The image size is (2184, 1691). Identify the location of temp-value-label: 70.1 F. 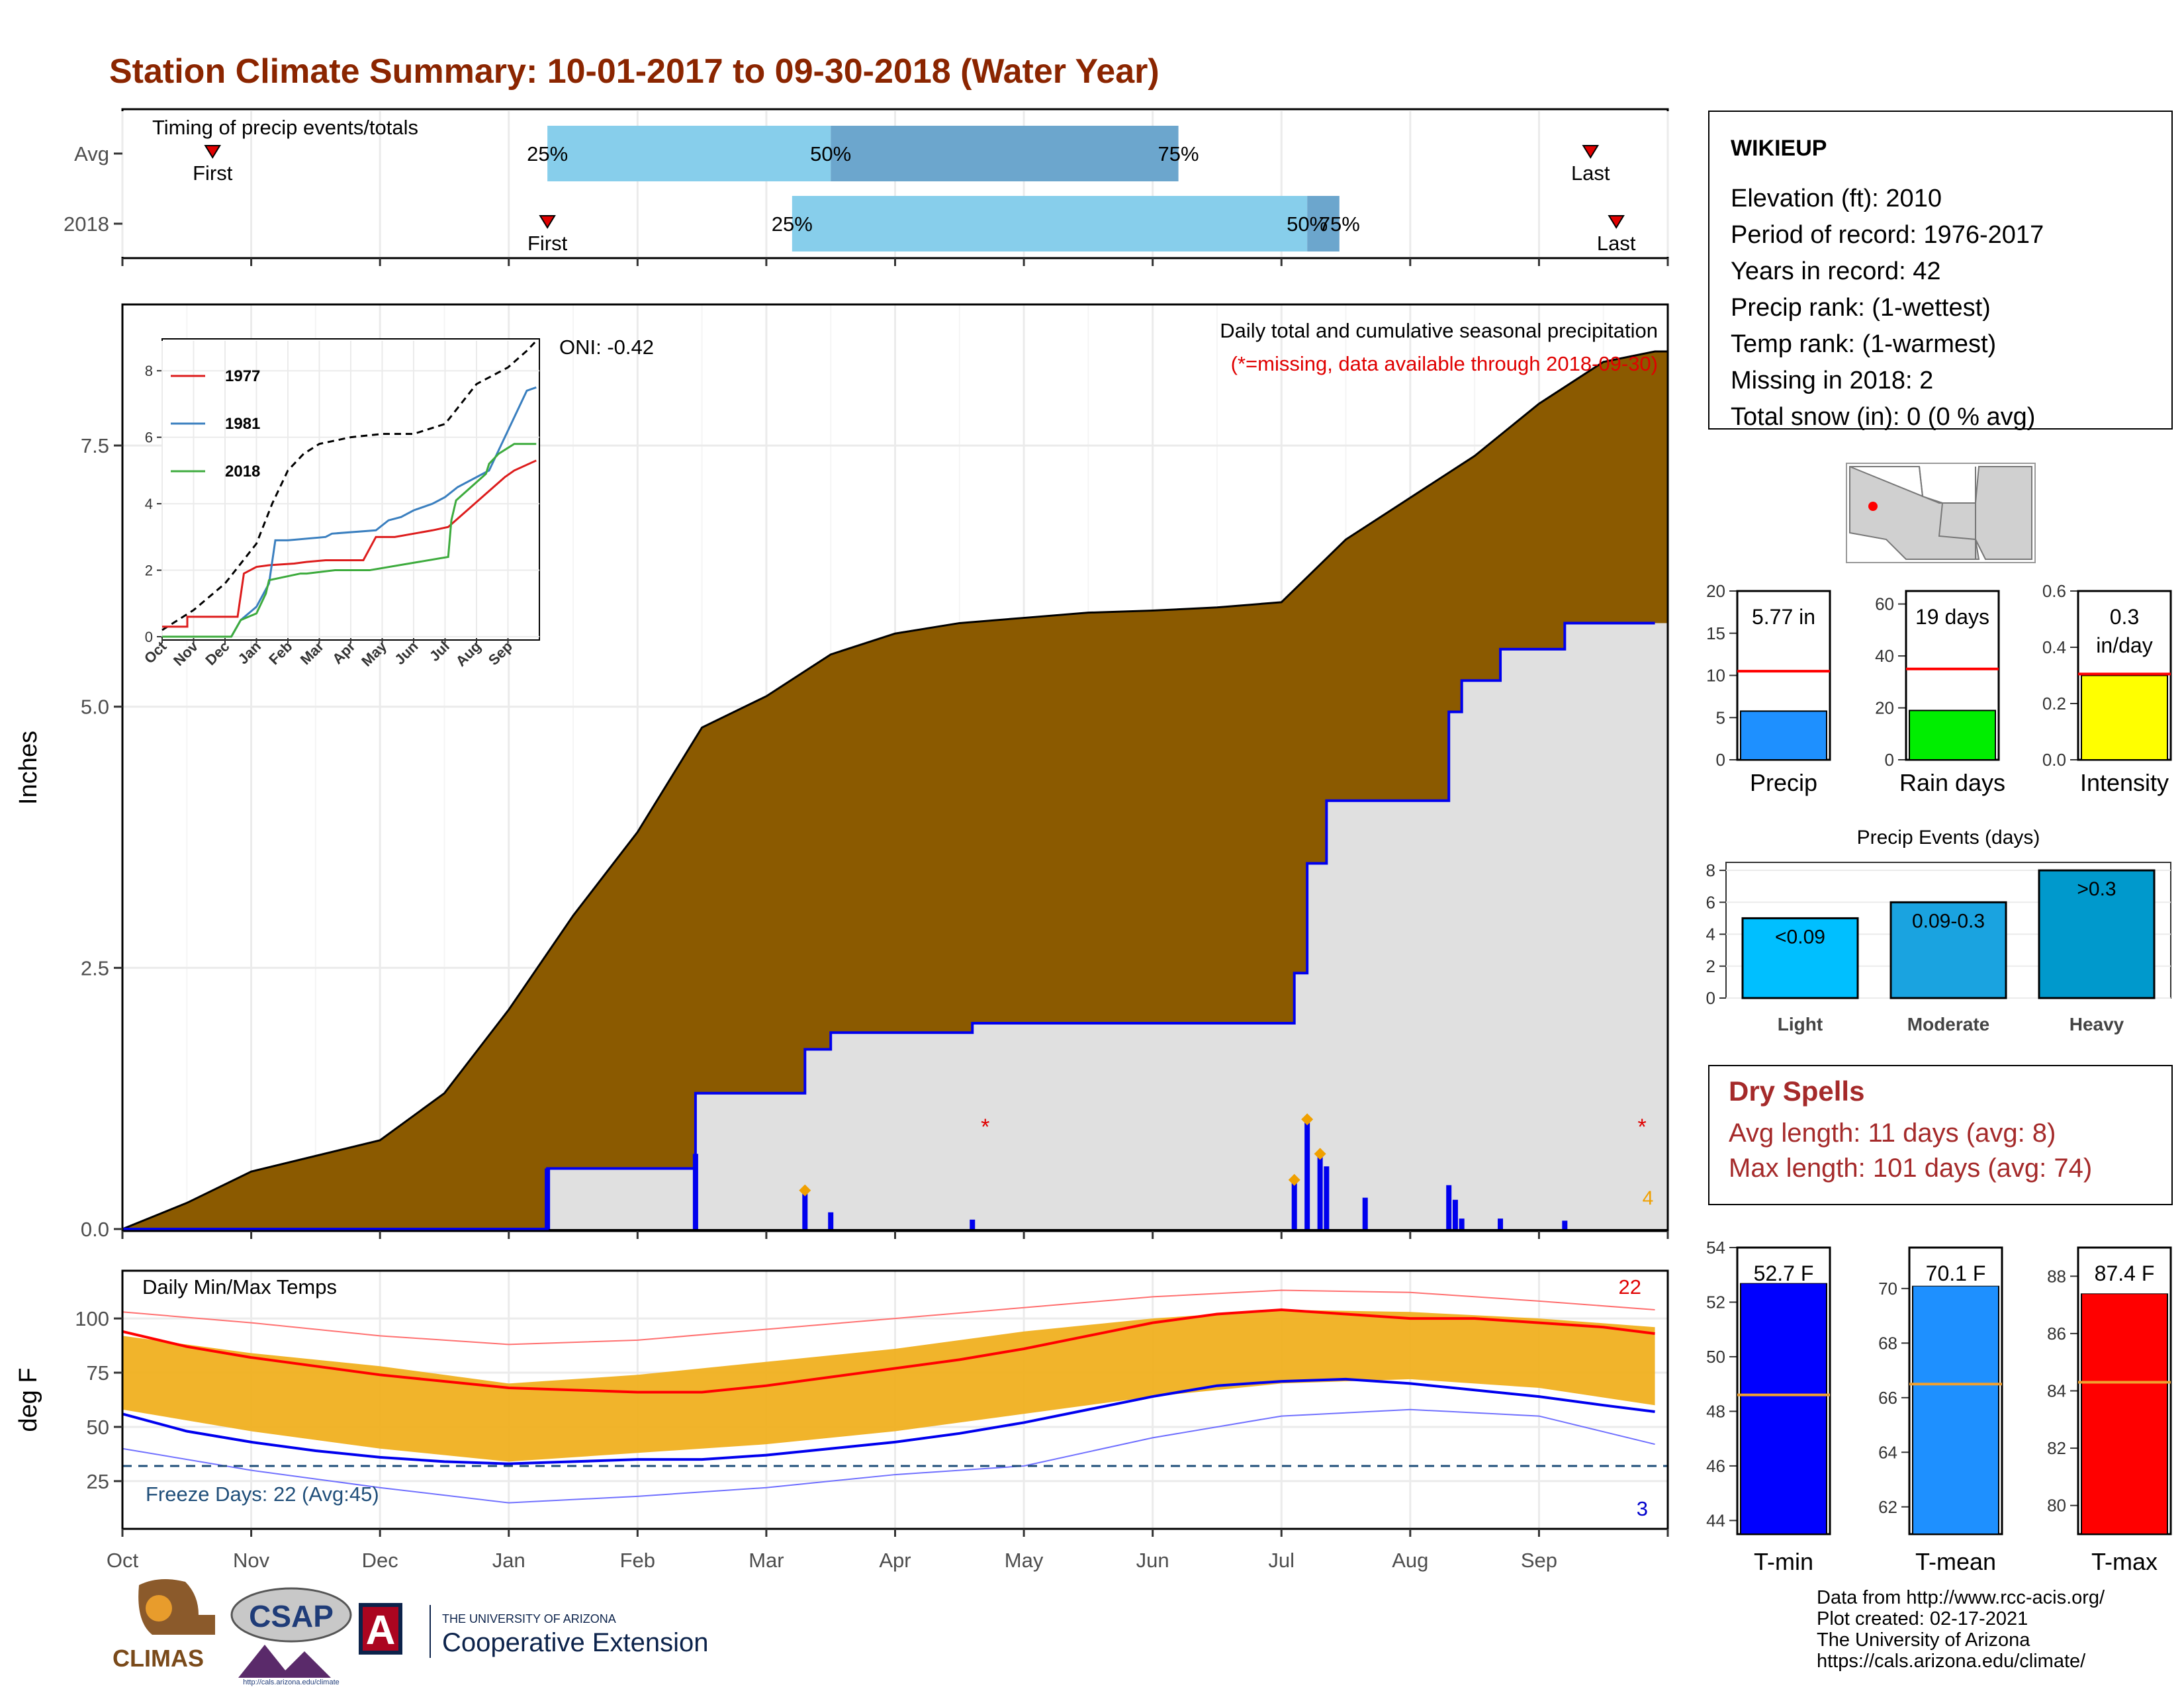
(1956, 1273).